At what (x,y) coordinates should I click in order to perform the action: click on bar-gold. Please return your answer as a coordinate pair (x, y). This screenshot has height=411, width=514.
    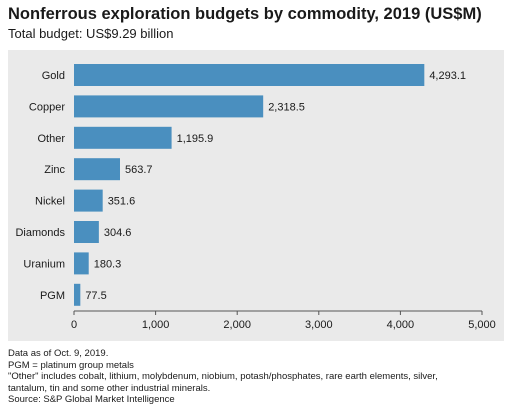
    Looking at the image, I should click on (249, 75).